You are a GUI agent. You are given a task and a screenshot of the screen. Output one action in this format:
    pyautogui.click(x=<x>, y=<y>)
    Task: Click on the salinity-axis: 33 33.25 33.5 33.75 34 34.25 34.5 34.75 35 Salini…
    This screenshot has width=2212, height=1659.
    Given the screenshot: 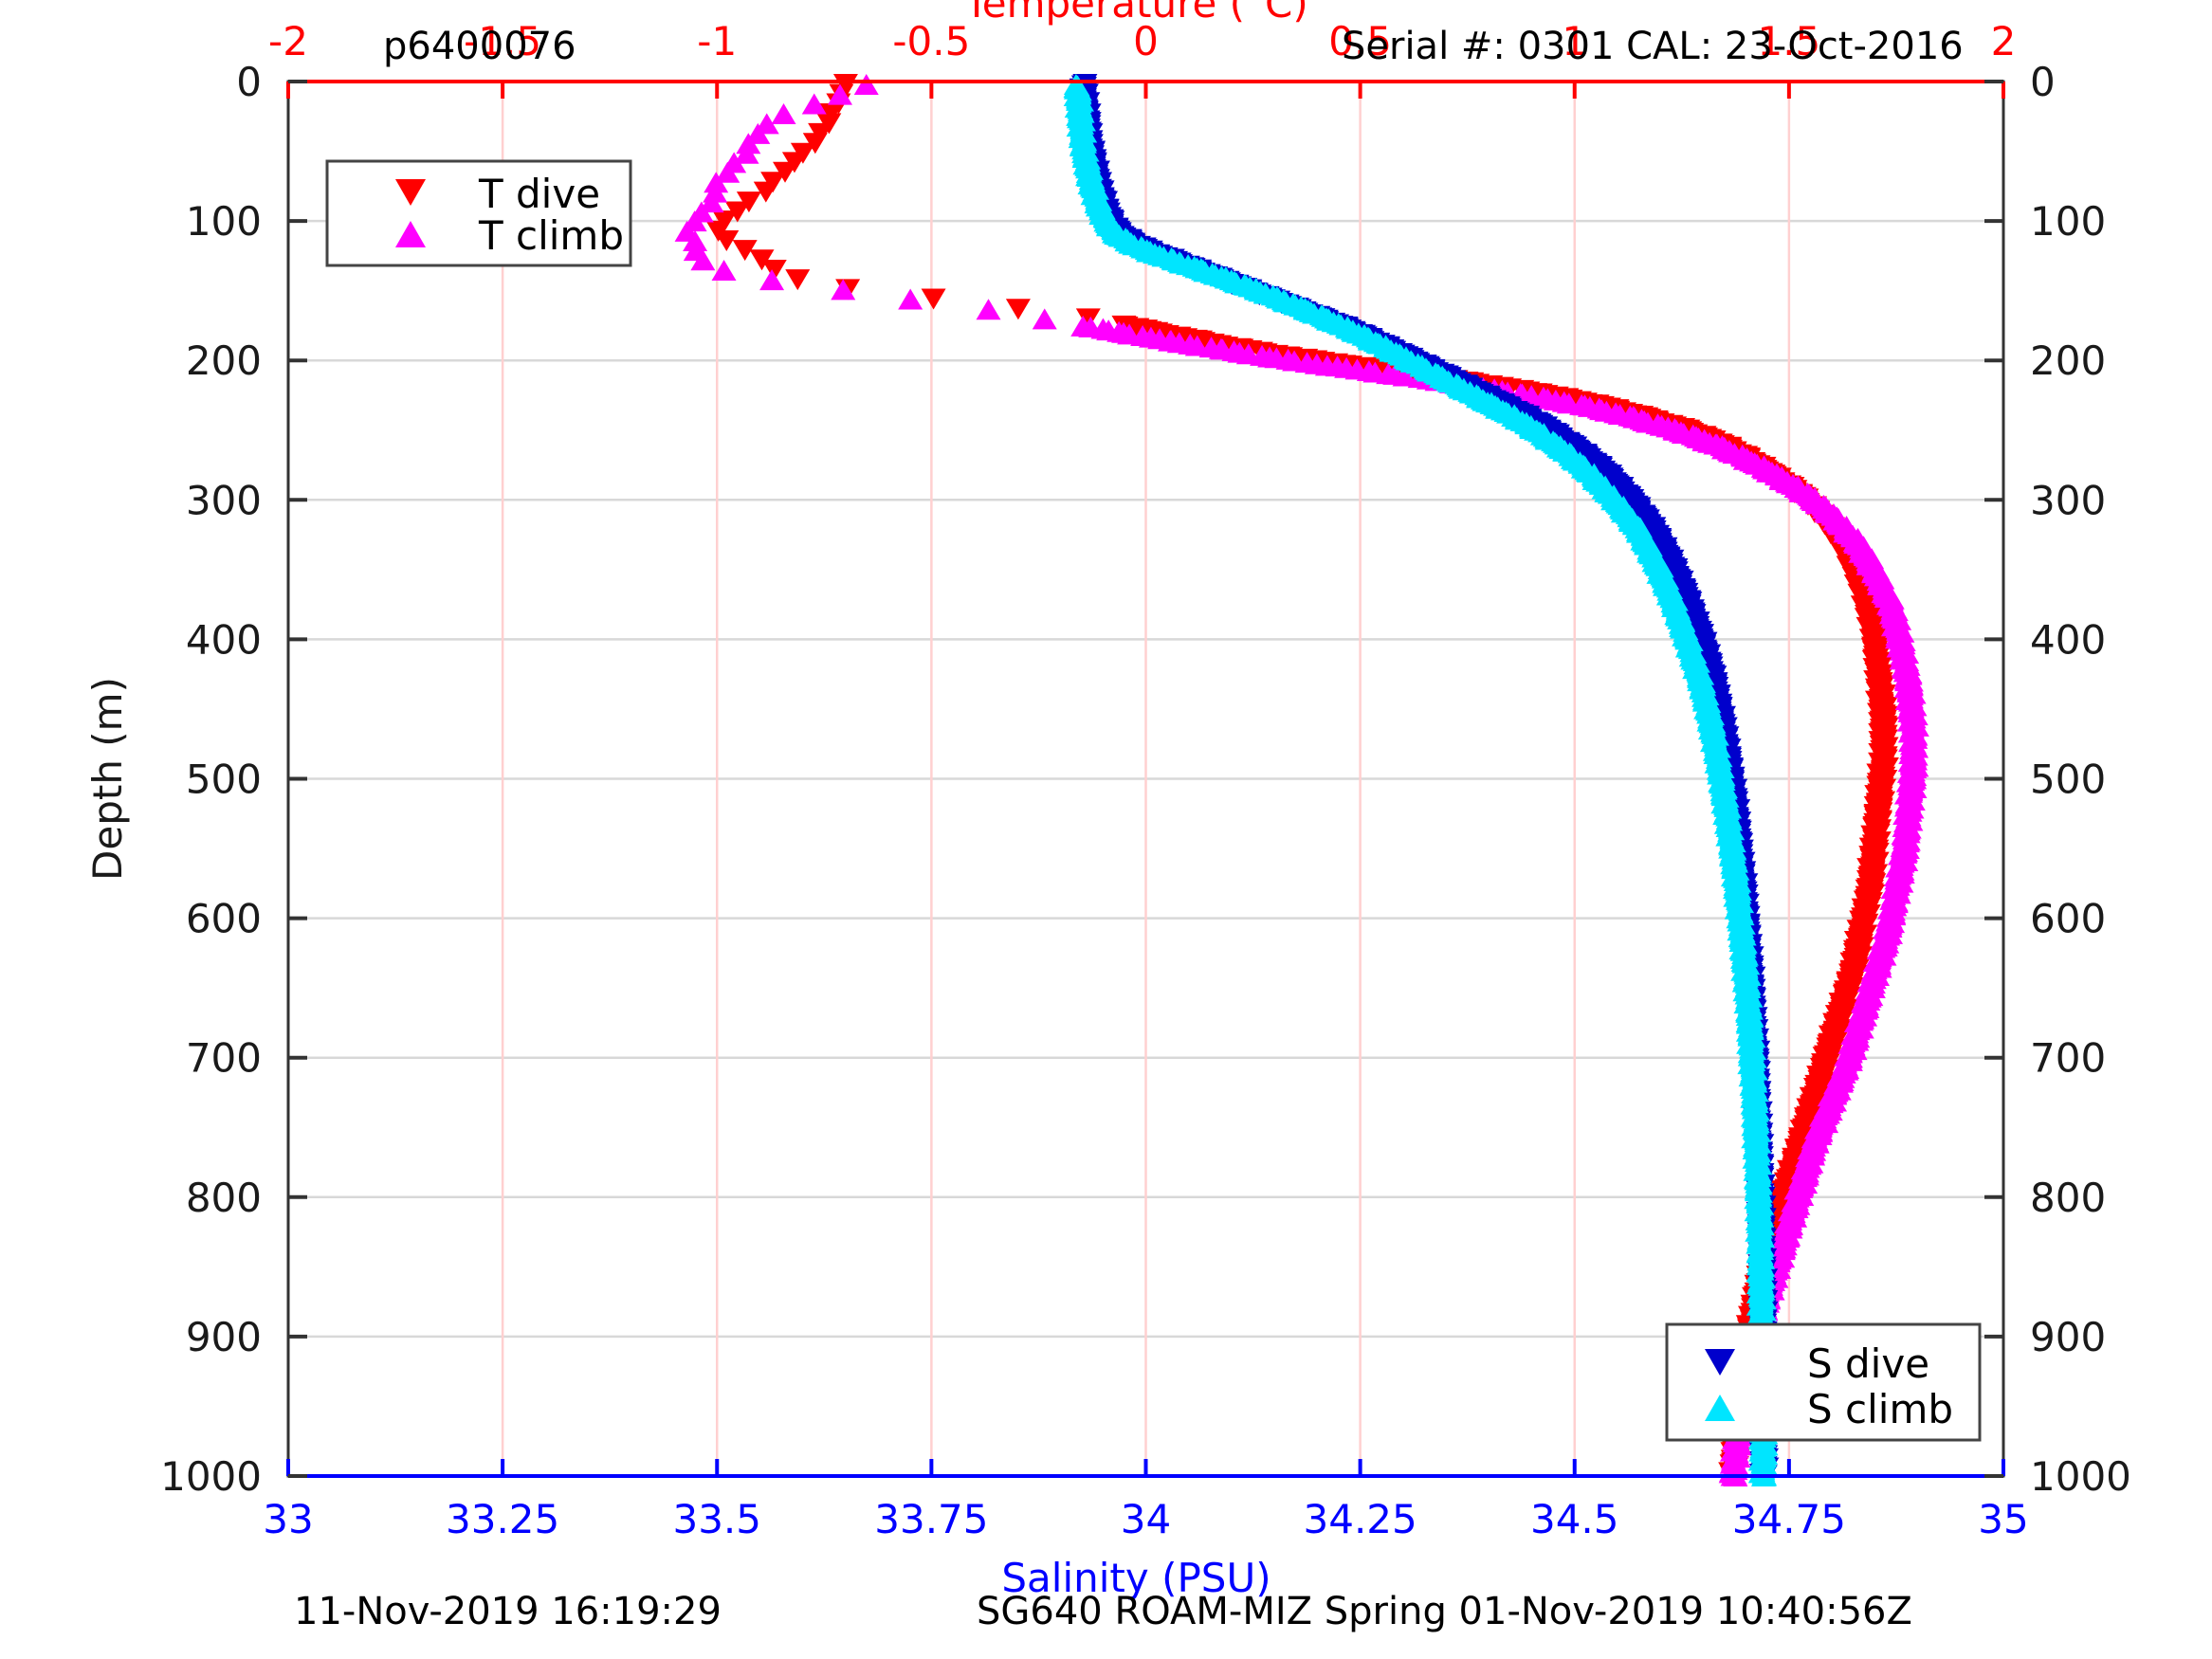 What is the action you would take?
    pyautogui.click(x=1146, y=1530)
    